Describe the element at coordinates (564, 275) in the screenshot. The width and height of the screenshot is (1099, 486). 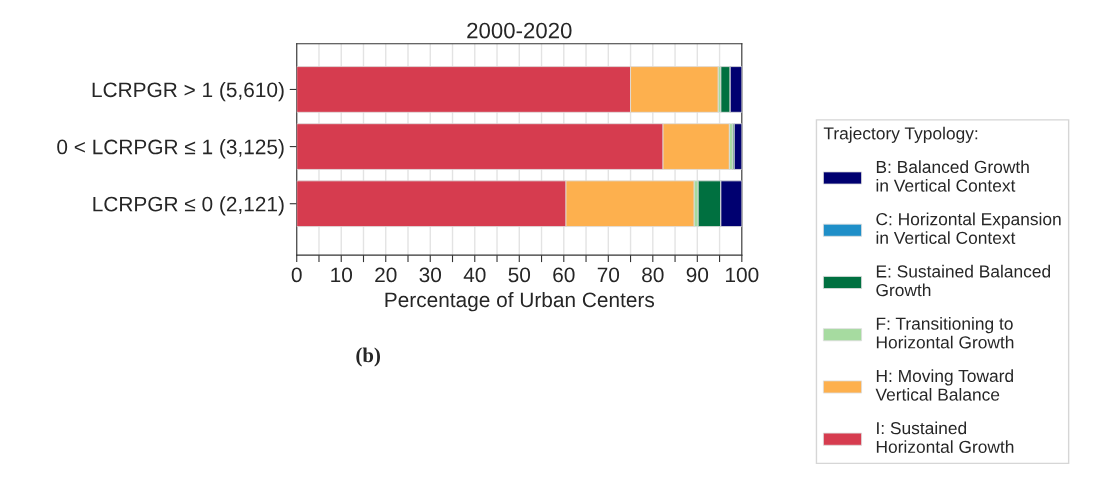
I see `x-tick-label: 60` at that location.